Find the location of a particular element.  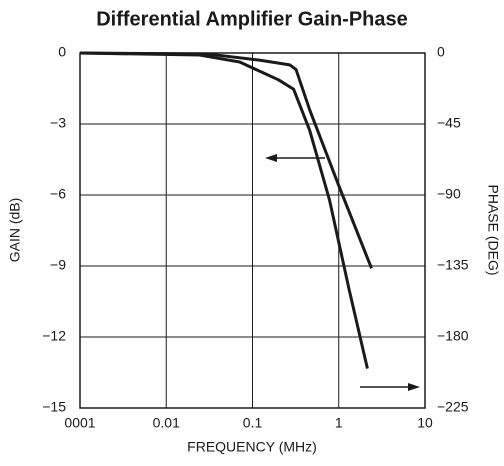

x-tick-label: 0.01 is located at coordinates (166, 423).